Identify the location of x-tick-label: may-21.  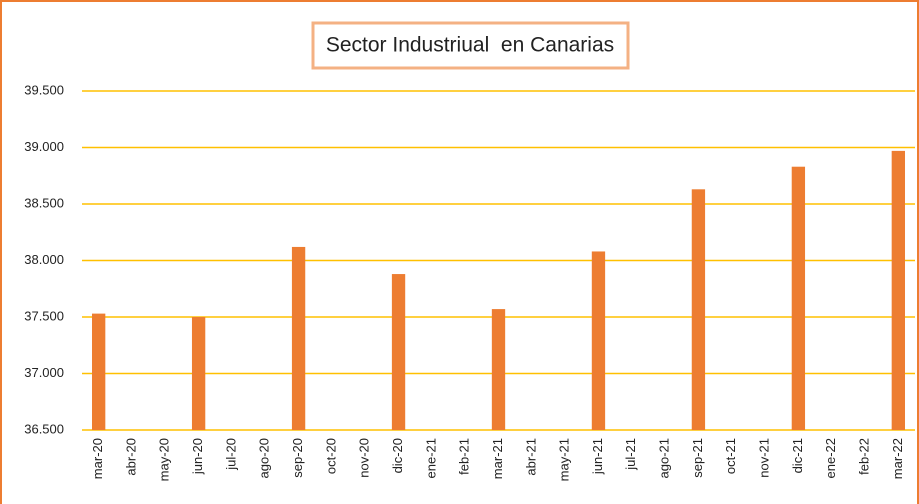
(564, 459).